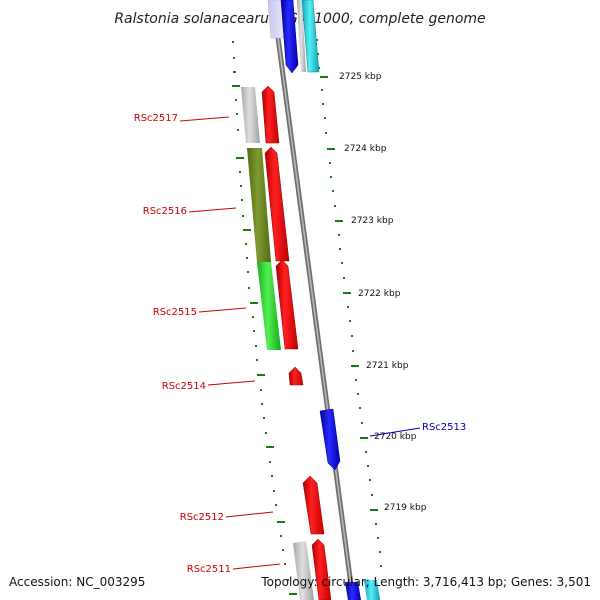 The image size is (600, 600). Describe the element at coordinates (277, 204) in the screenshot. I see `gene-rsc2516-red` at that location.